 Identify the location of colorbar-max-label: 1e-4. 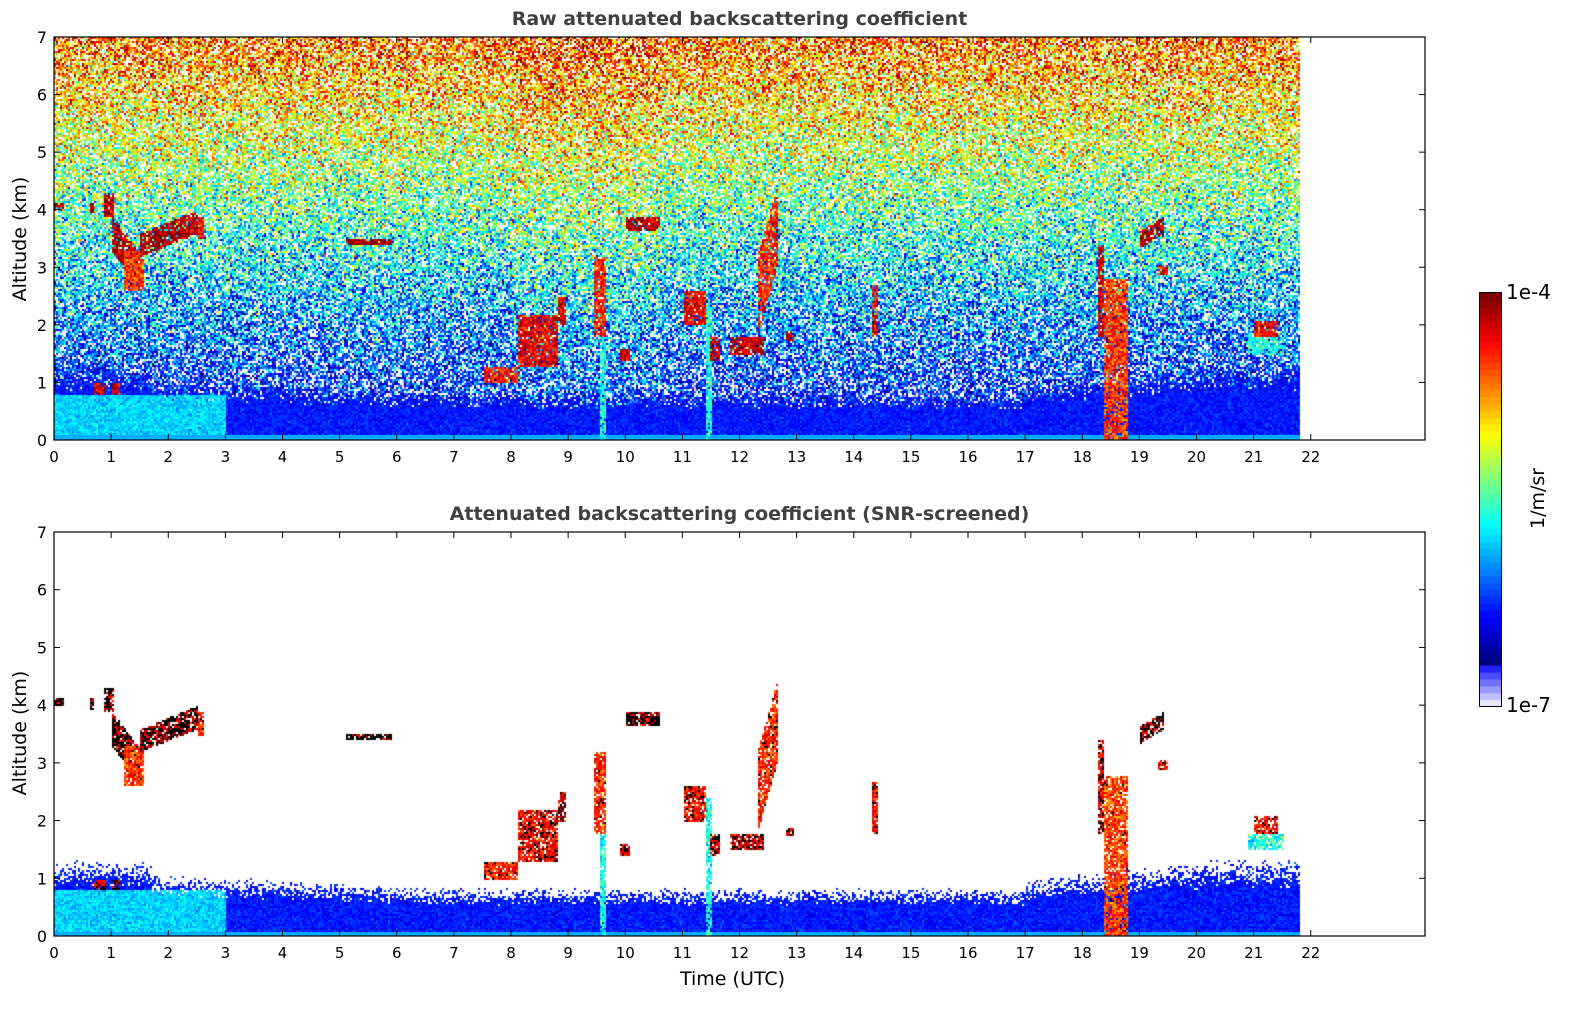
(1528, 292).